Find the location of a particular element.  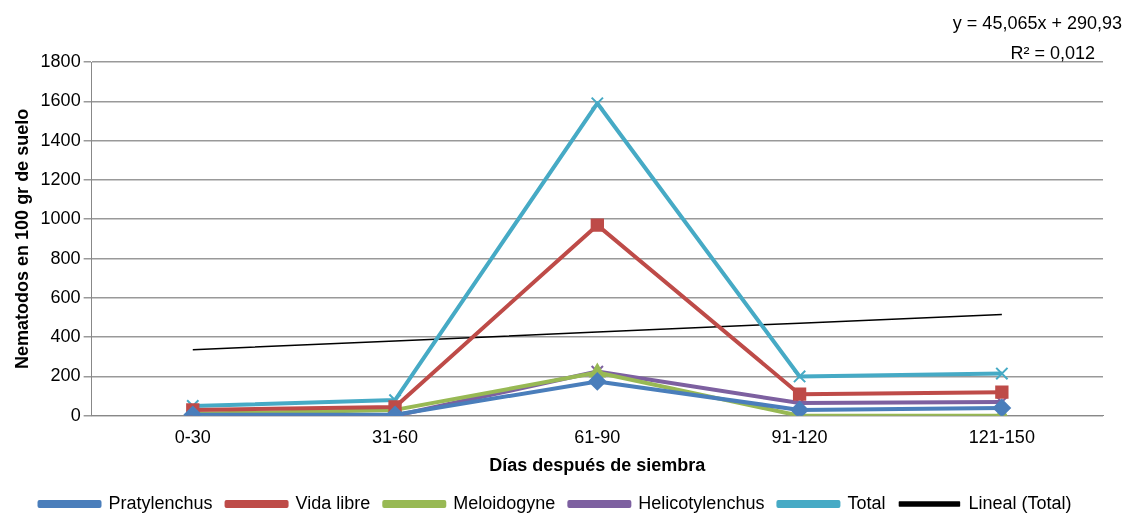

x-axis-title: Días después de siembra is located at coordinates (598, 465).